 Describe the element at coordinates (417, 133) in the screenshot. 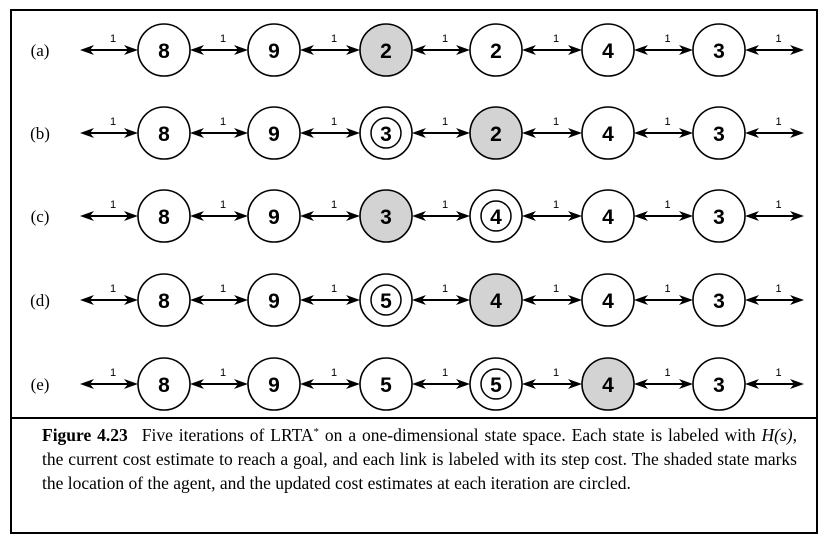

I see `row-b: (b) 1 1 1 1 1 1 1 8 9 3 2 4 3` at that location.